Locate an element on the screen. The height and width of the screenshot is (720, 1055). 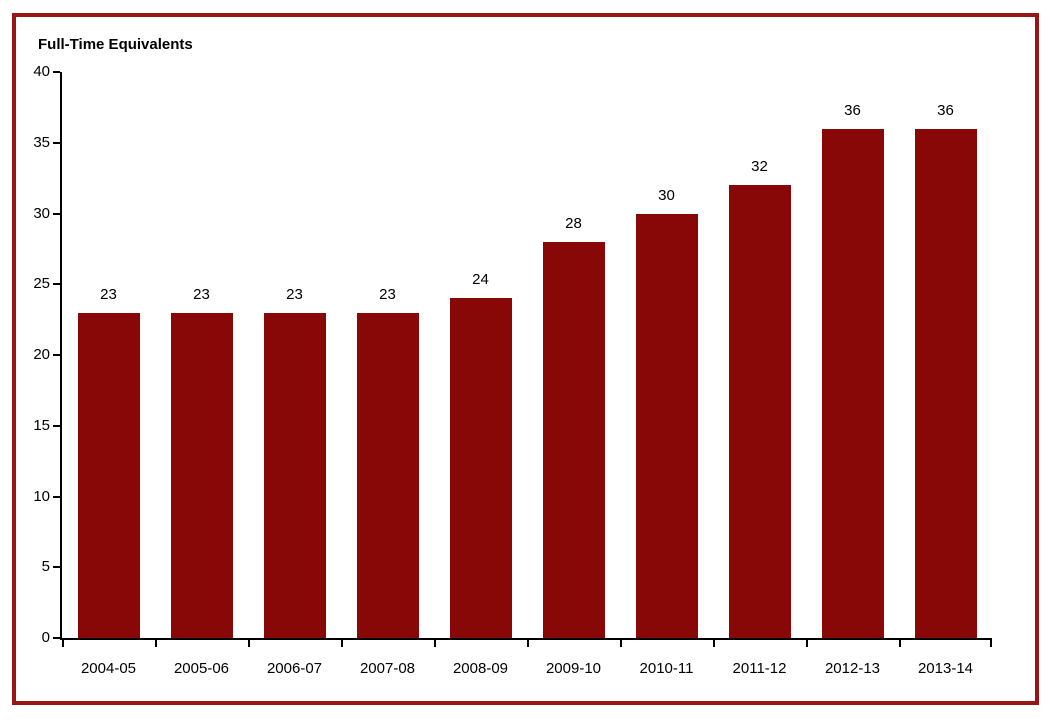
y-axis-tick-label: 35 is located at coordinates (41, 142).